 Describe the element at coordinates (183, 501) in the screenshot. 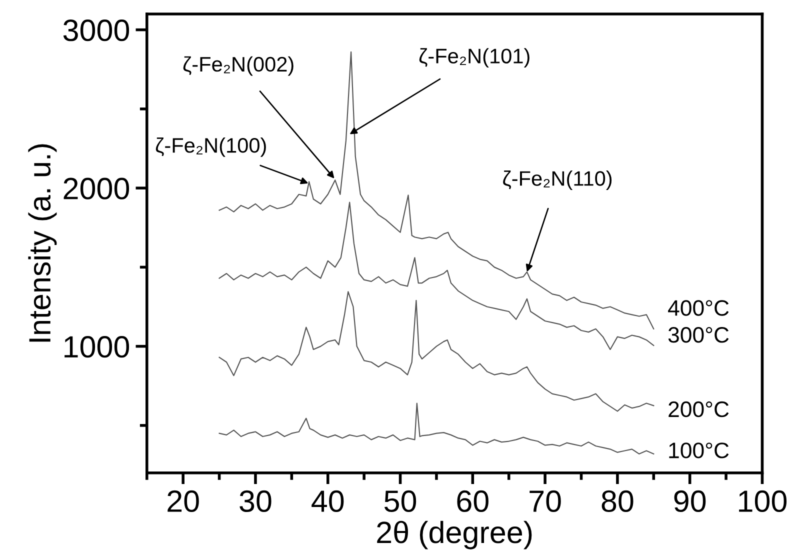

I see `x-tick-label: 20` at that location.